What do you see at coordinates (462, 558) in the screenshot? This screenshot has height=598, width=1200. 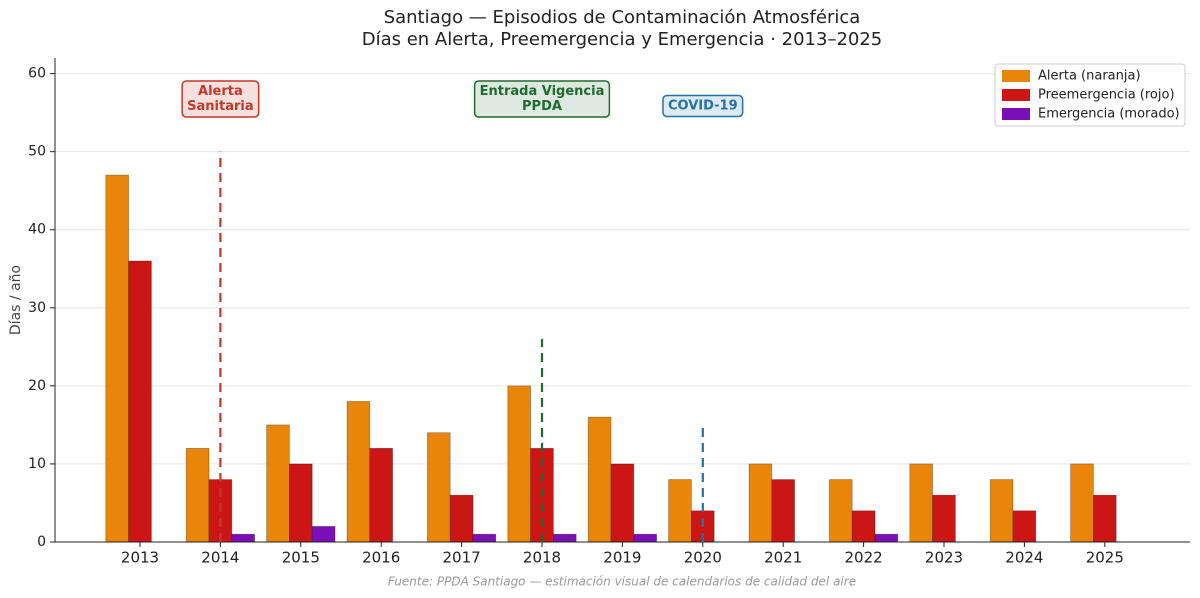 I see `x-tick-label: 2017` at bounding box center [462, 558].